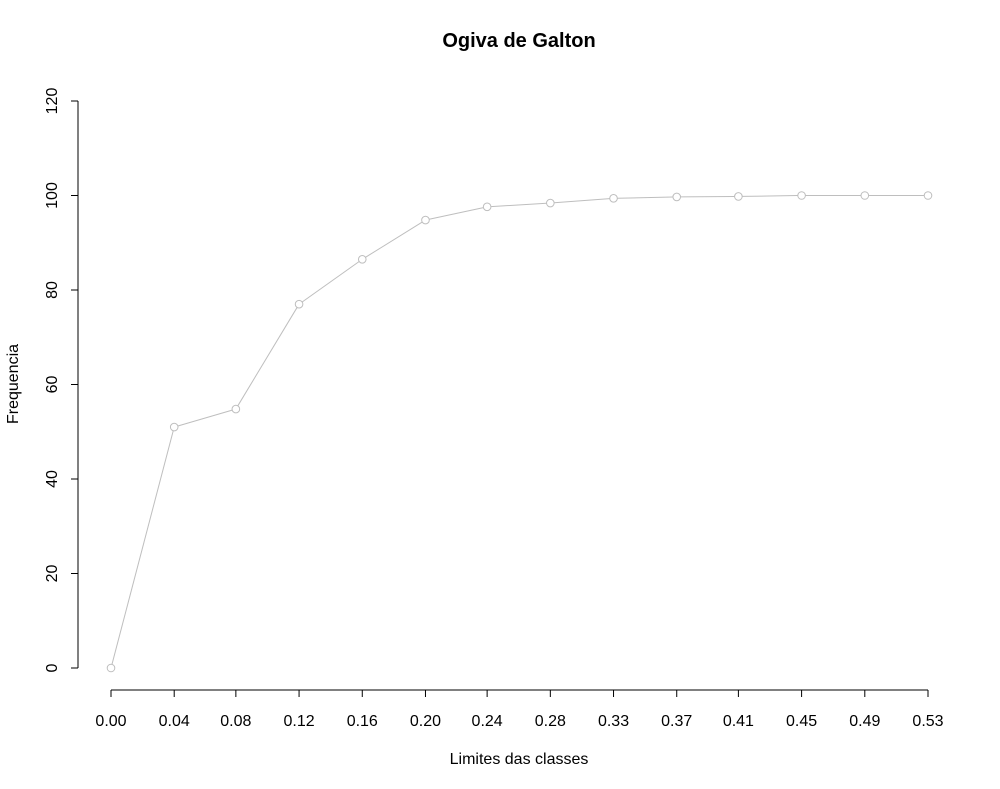  I want to click on y-axis-label: Frequencia, so click(13, 384).